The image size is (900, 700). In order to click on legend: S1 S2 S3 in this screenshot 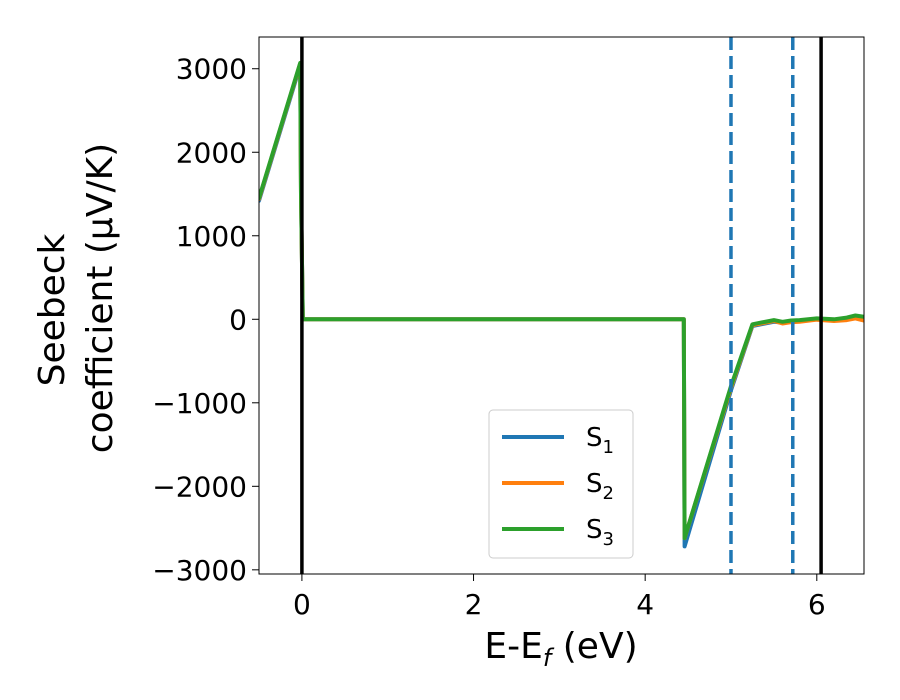, I will do `click(561, 484)`.